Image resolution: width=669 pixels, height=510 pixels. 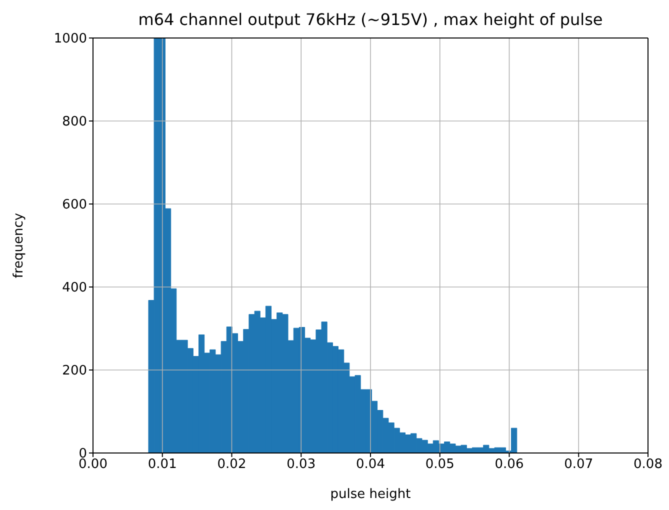 I want to click on chart-title: m64 channel output 76kHz (~915V) , max height of pulse, so click(x=370, y=19).